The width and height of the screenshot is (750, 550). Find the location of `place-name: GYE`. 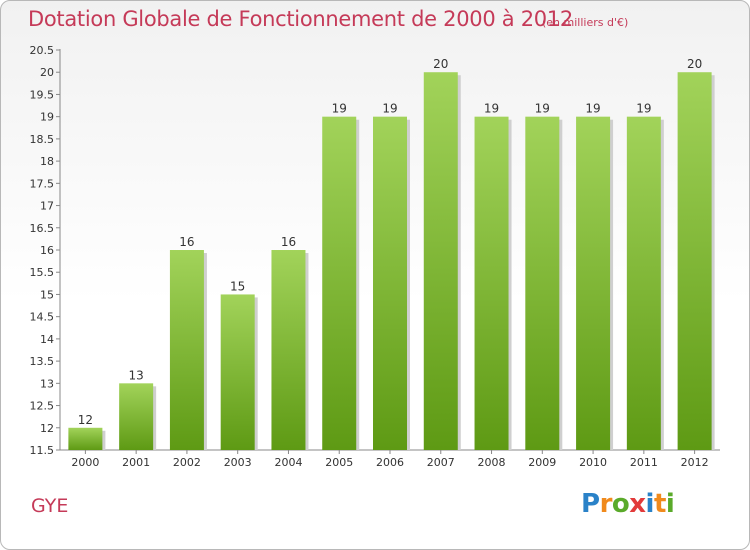

place-name: GYE is located at coordinates (50, 506).